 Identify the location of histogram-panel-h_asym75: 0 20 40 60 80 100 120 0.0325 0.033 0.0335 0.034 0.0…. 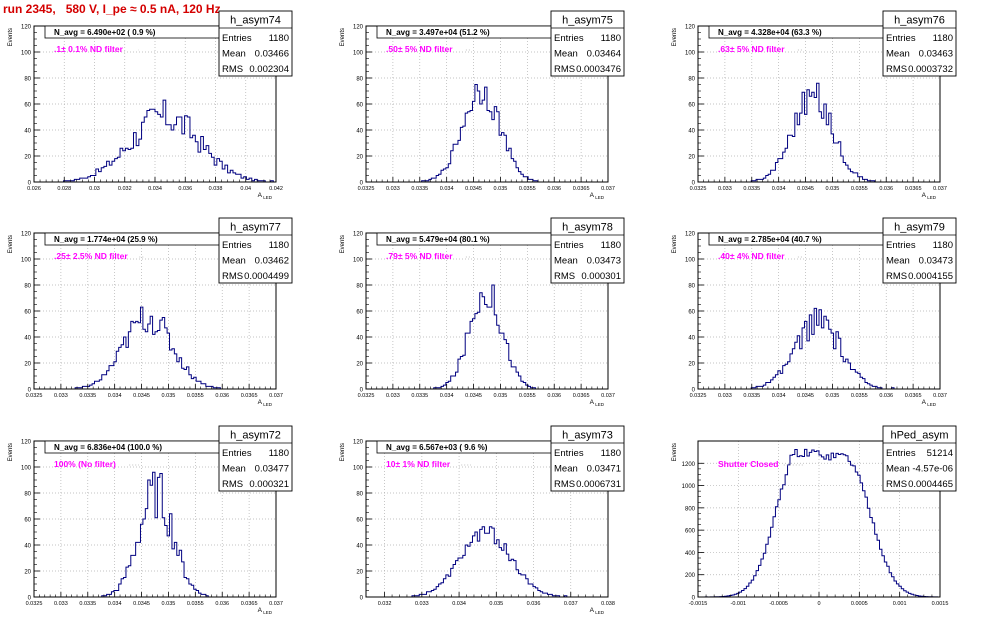
(498, 103).